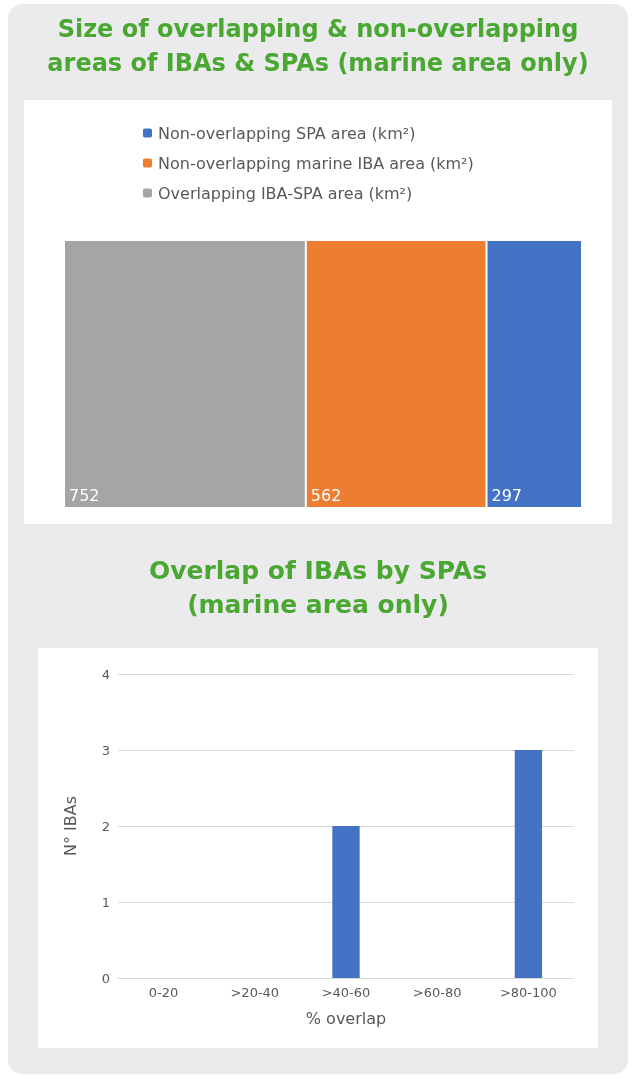  What do you see at coordinates (70, 826) in the screenshot?
I see `y-axis-title: N° IBAs` at bounding box center [70, 826].